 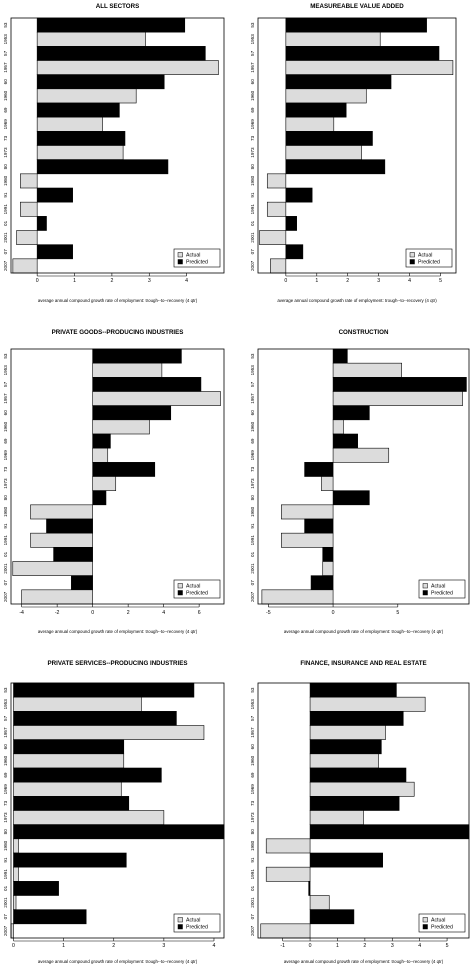 What do you see at coordinates (37, 281) in the screenshot?
I see `x-tick-label: 0` at bounding box center [37, 281].